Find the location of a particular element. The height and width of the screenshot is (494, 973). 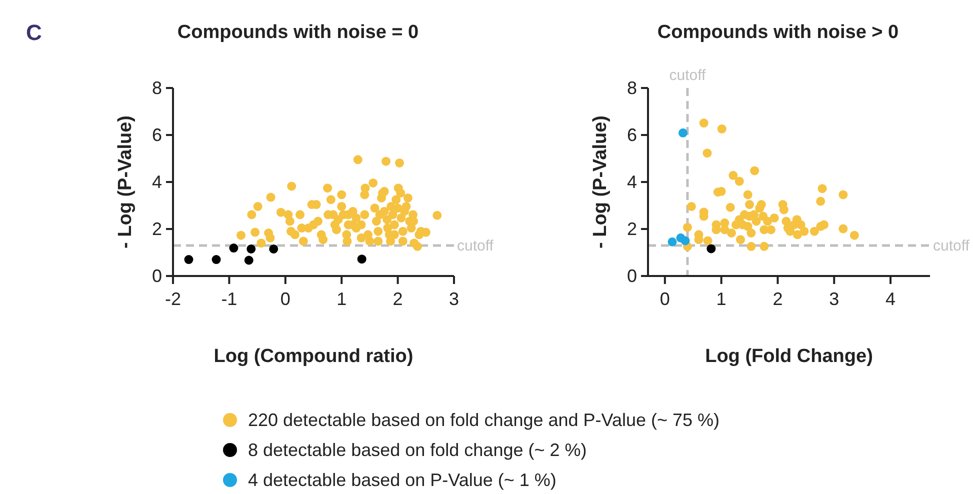

text: C is located at coordinates (34, 32).